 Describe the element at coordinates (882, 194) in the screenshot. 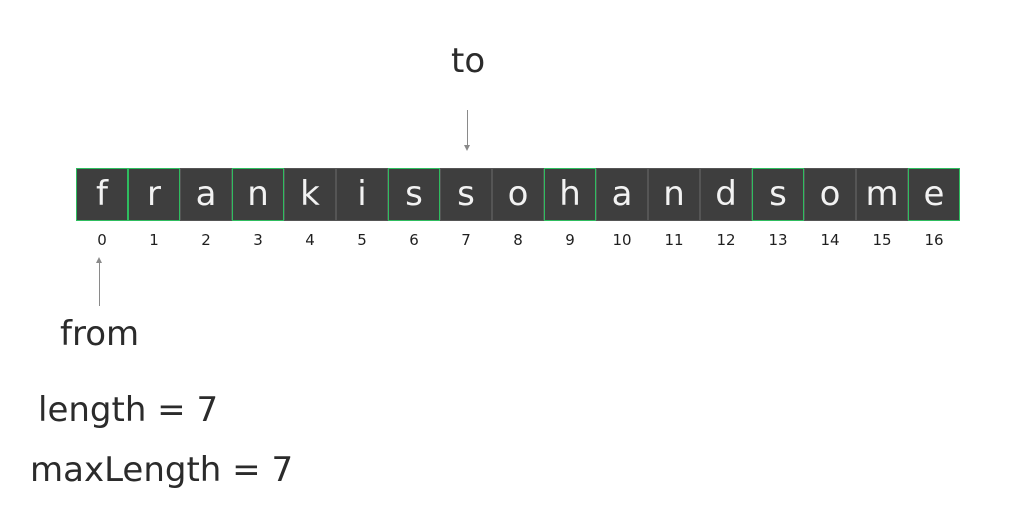

I see `char-cell-15: m` at that location.